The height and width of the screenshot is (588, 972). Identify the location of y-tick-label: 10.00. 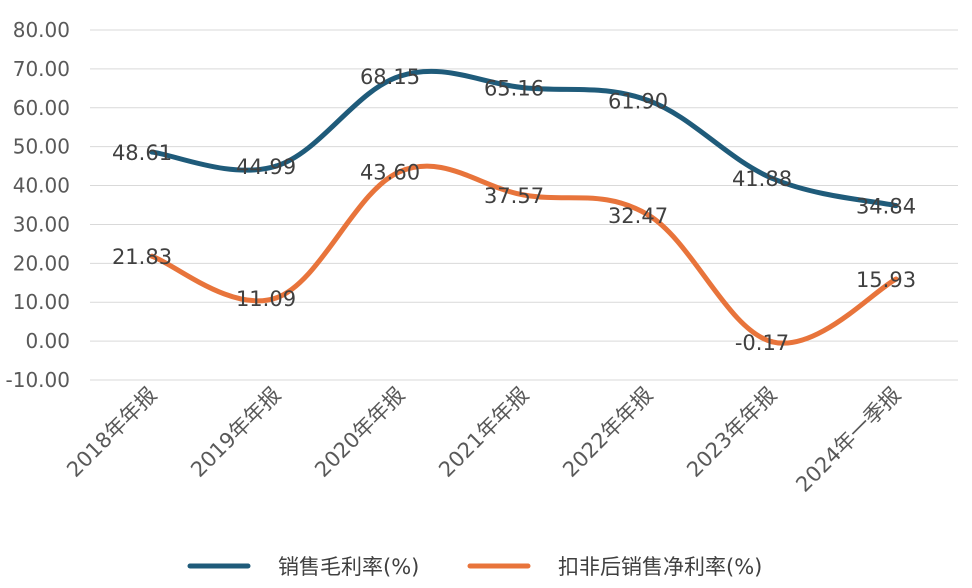
(41, 302).